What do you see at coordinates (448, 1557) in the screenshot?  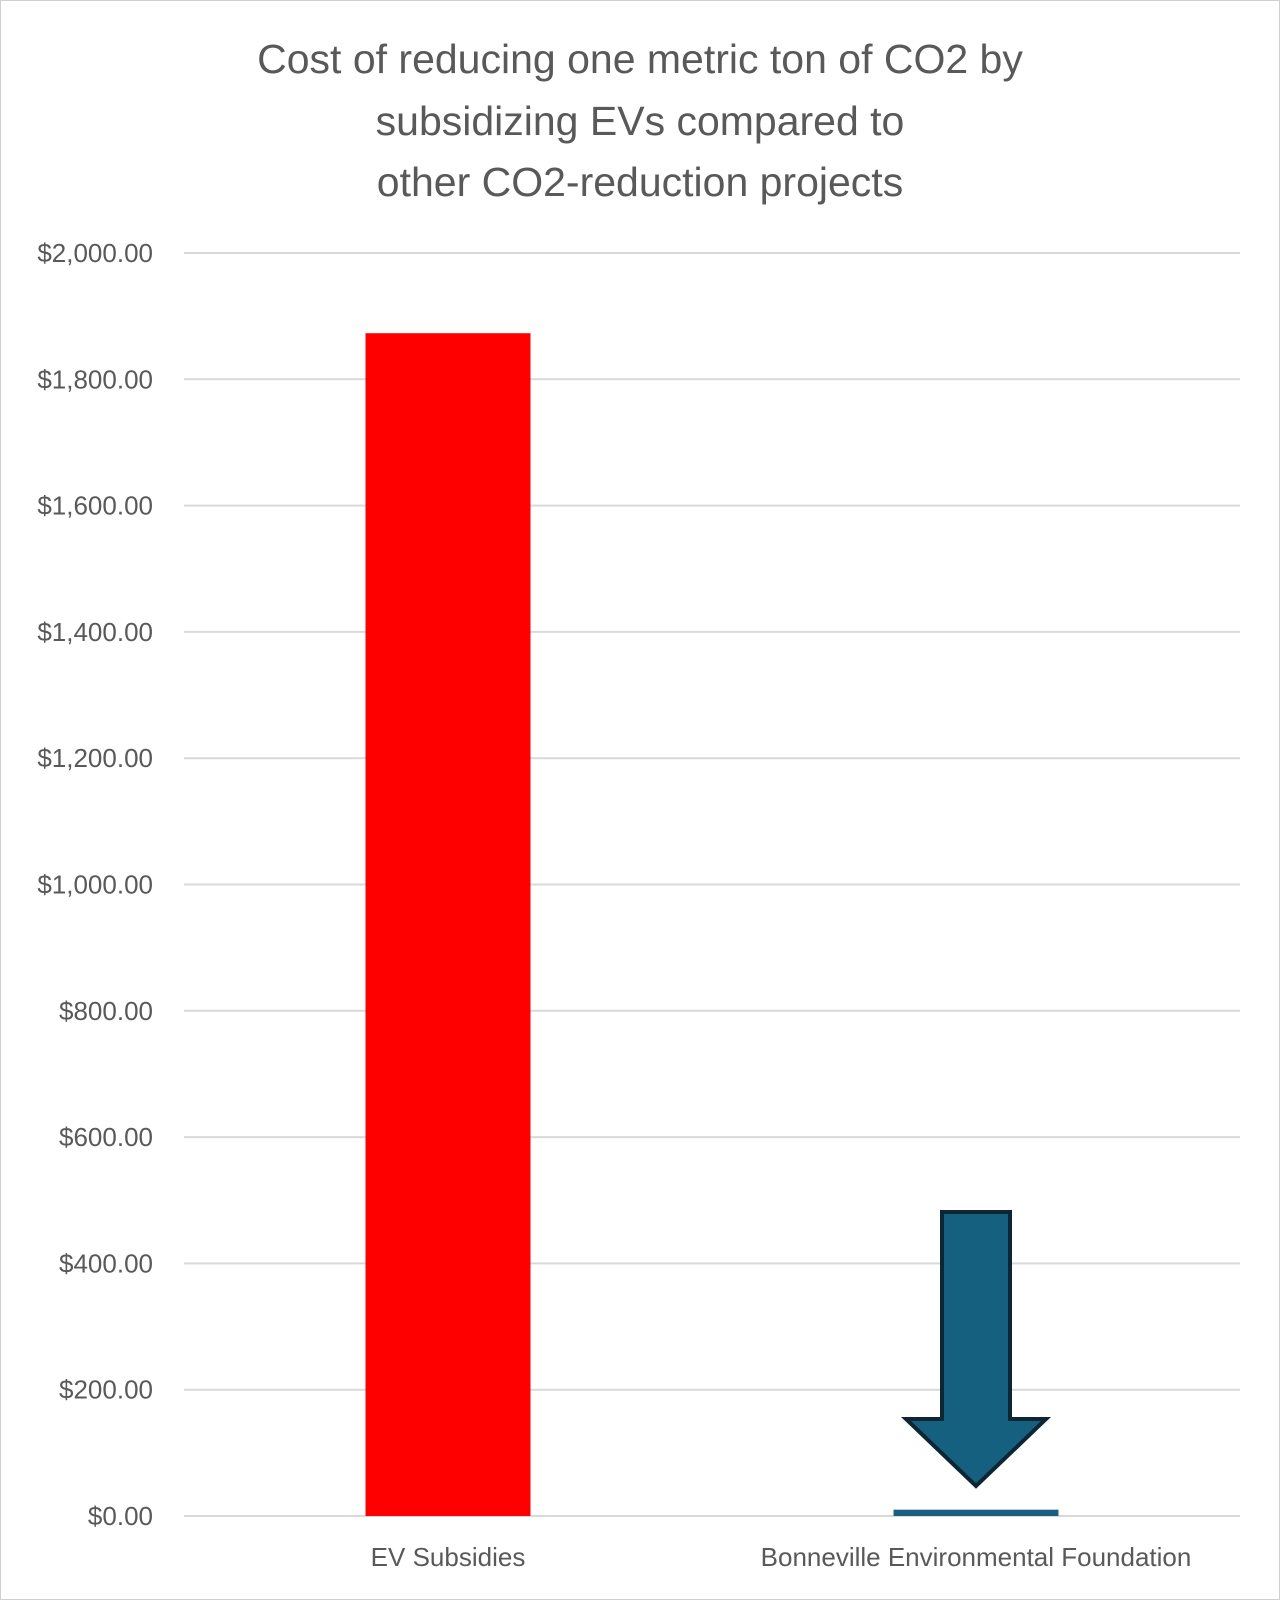 I see `x-category-label: EV Subsidies` at bounding box center [448, 1557].